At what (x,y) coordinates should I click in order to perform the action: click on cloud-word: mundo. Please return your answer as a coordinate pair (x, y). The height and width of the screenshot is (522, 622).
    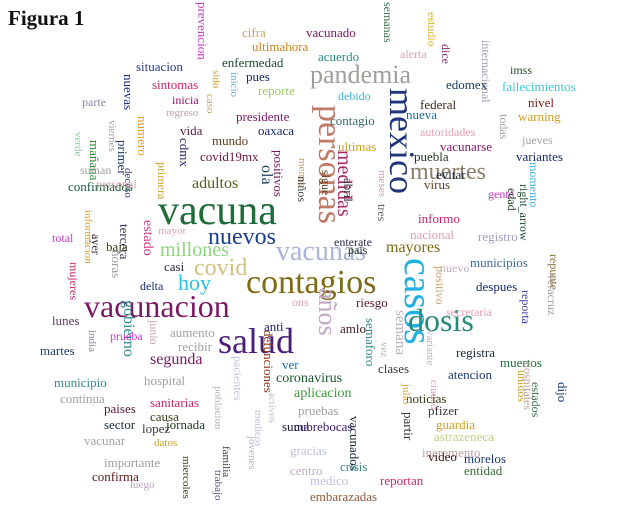
    Looking at the image, I should click on (230, 140).